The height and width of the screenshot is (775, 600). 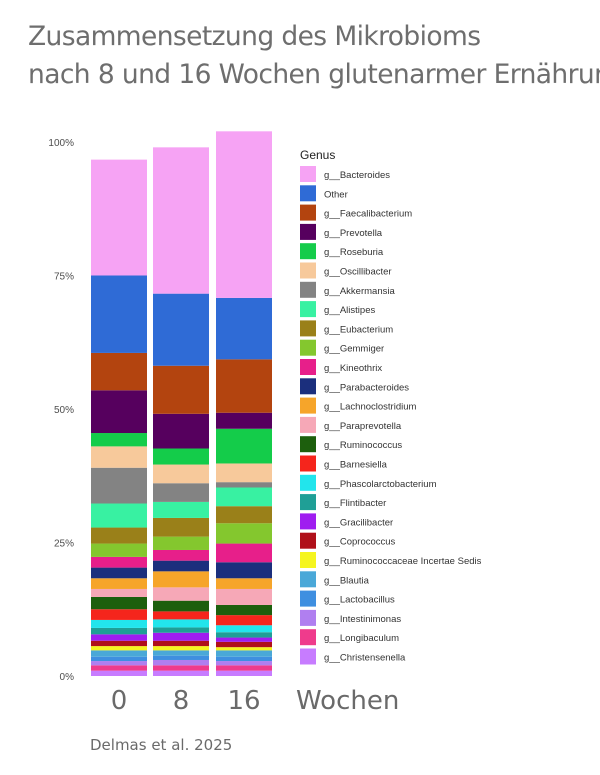 I want to click on legend-label: g__Blautia, so click(x=347, y=580).